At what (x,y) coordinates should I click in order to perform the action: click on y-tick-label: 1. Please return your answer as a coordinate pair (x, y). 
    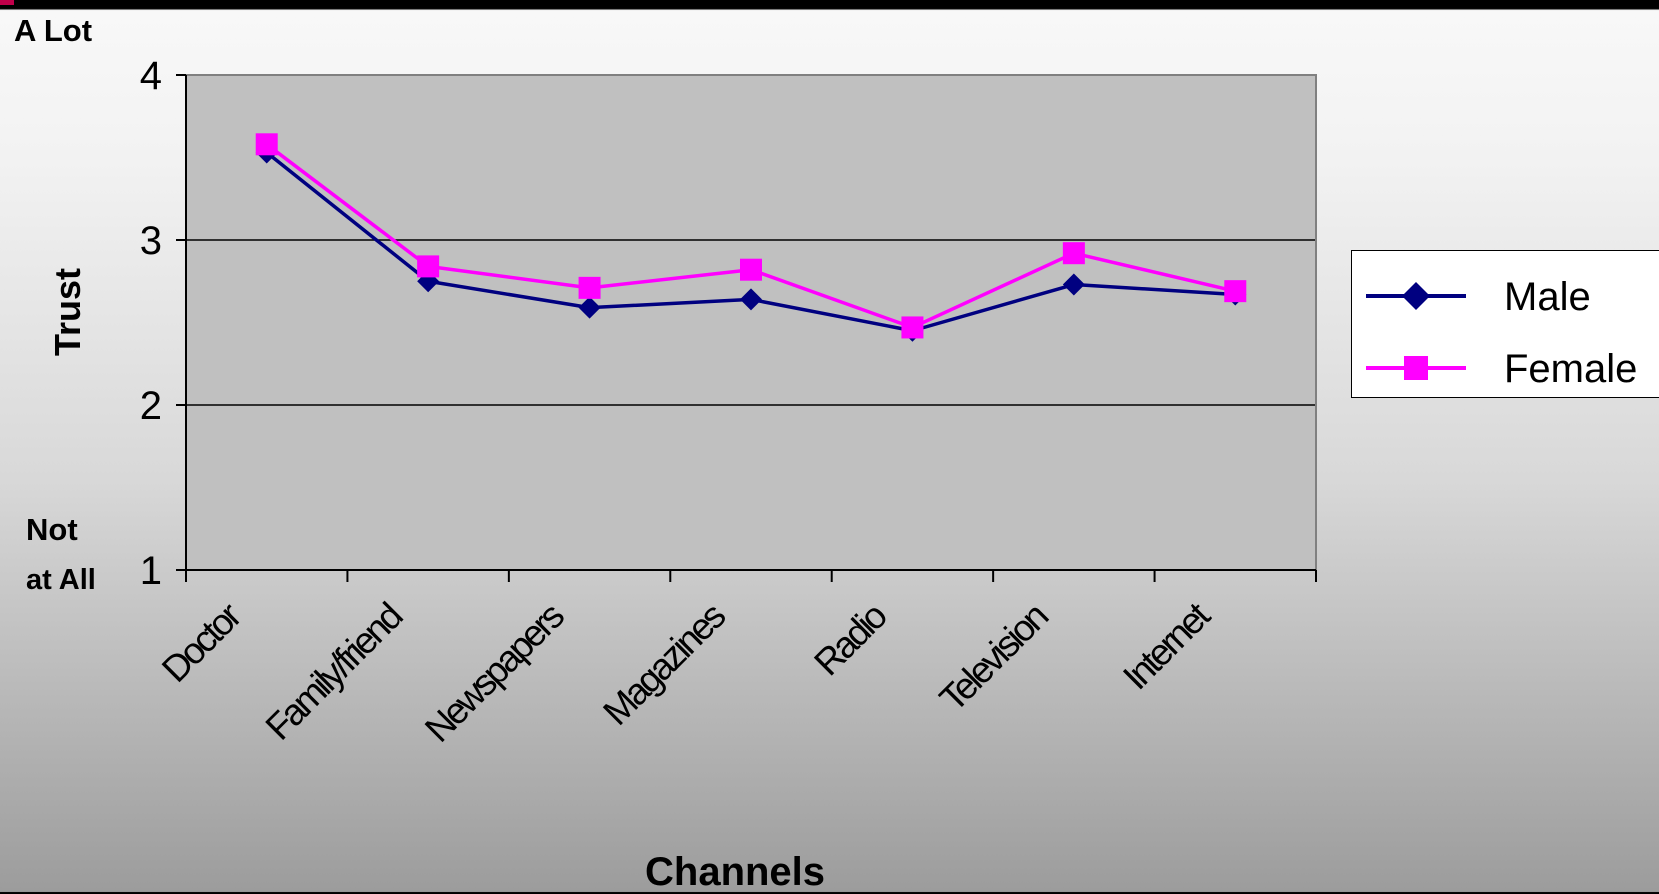
    Looking at the image, I should click on (151, 571).